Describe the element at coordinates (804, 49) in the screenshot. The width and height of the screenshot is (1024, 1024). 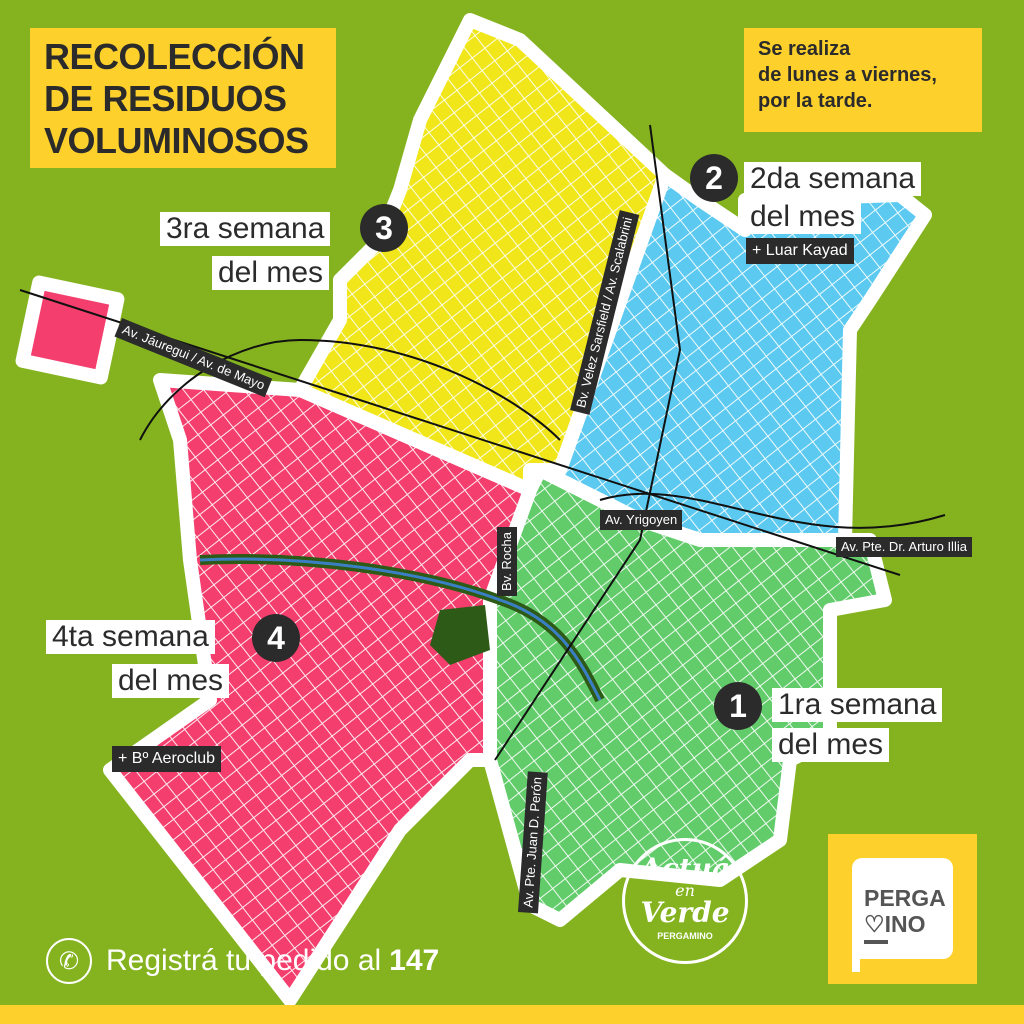
I see `schedule-line: Se realiza` at that location.